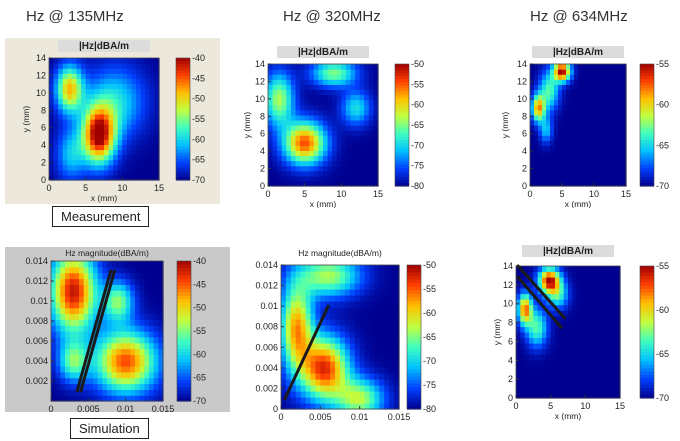 This screenshot has width=680, height=441. Describe the element at coordinates (524, 116) in the screenshot. I see `y-tick-label: 8` at that location.